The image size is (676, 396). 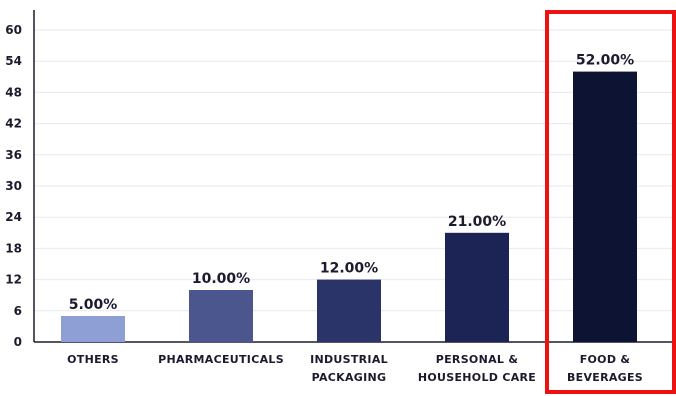 I want to click on y-tick-labels: 0 6 12 18 24 30 36 42 48 54 60, so click(x=13, y=186).